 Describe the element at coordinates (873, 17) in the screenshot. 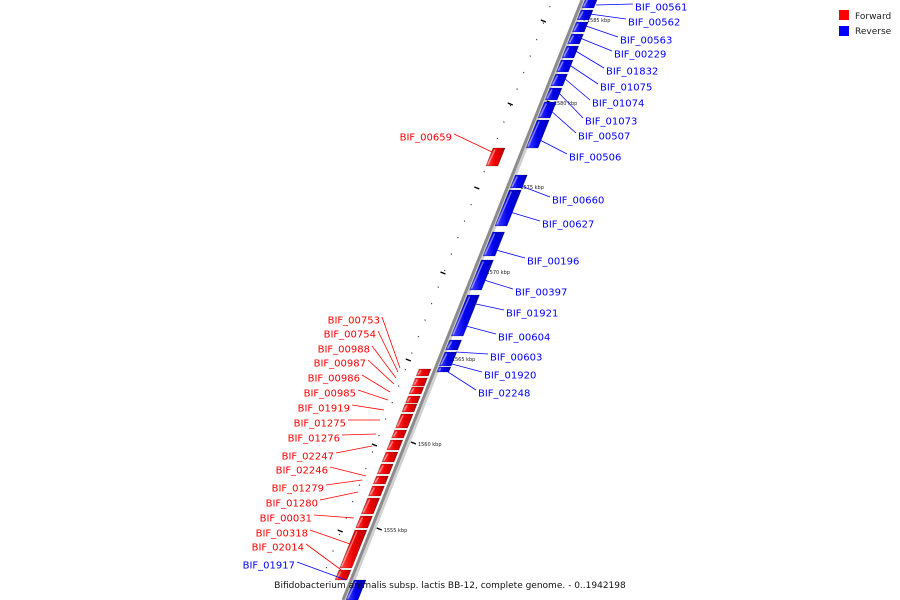

I see `legend-forward-label: Forward` at that location.